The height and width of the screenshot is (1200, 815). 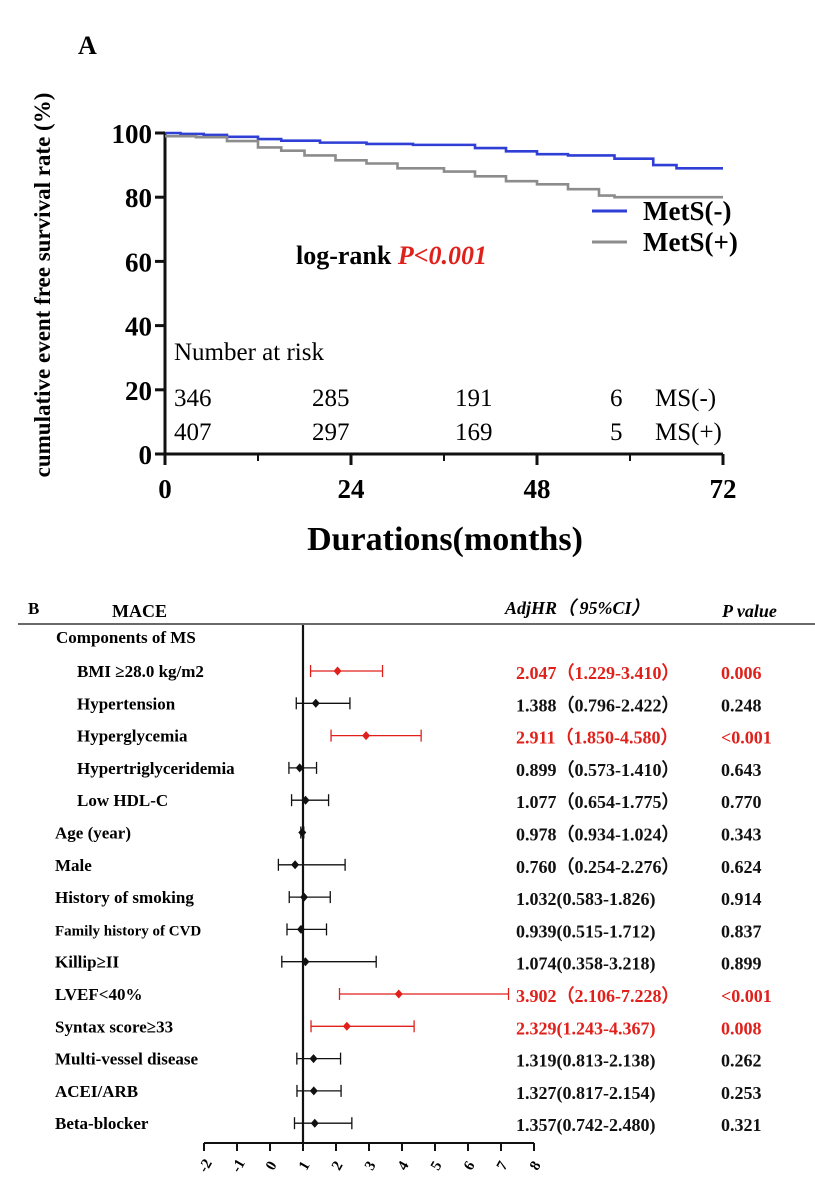 What do you see at coordinates (741, 1093) in the screenshot?
I see `p-value: 0.253` at bounding box center [741, 1093].